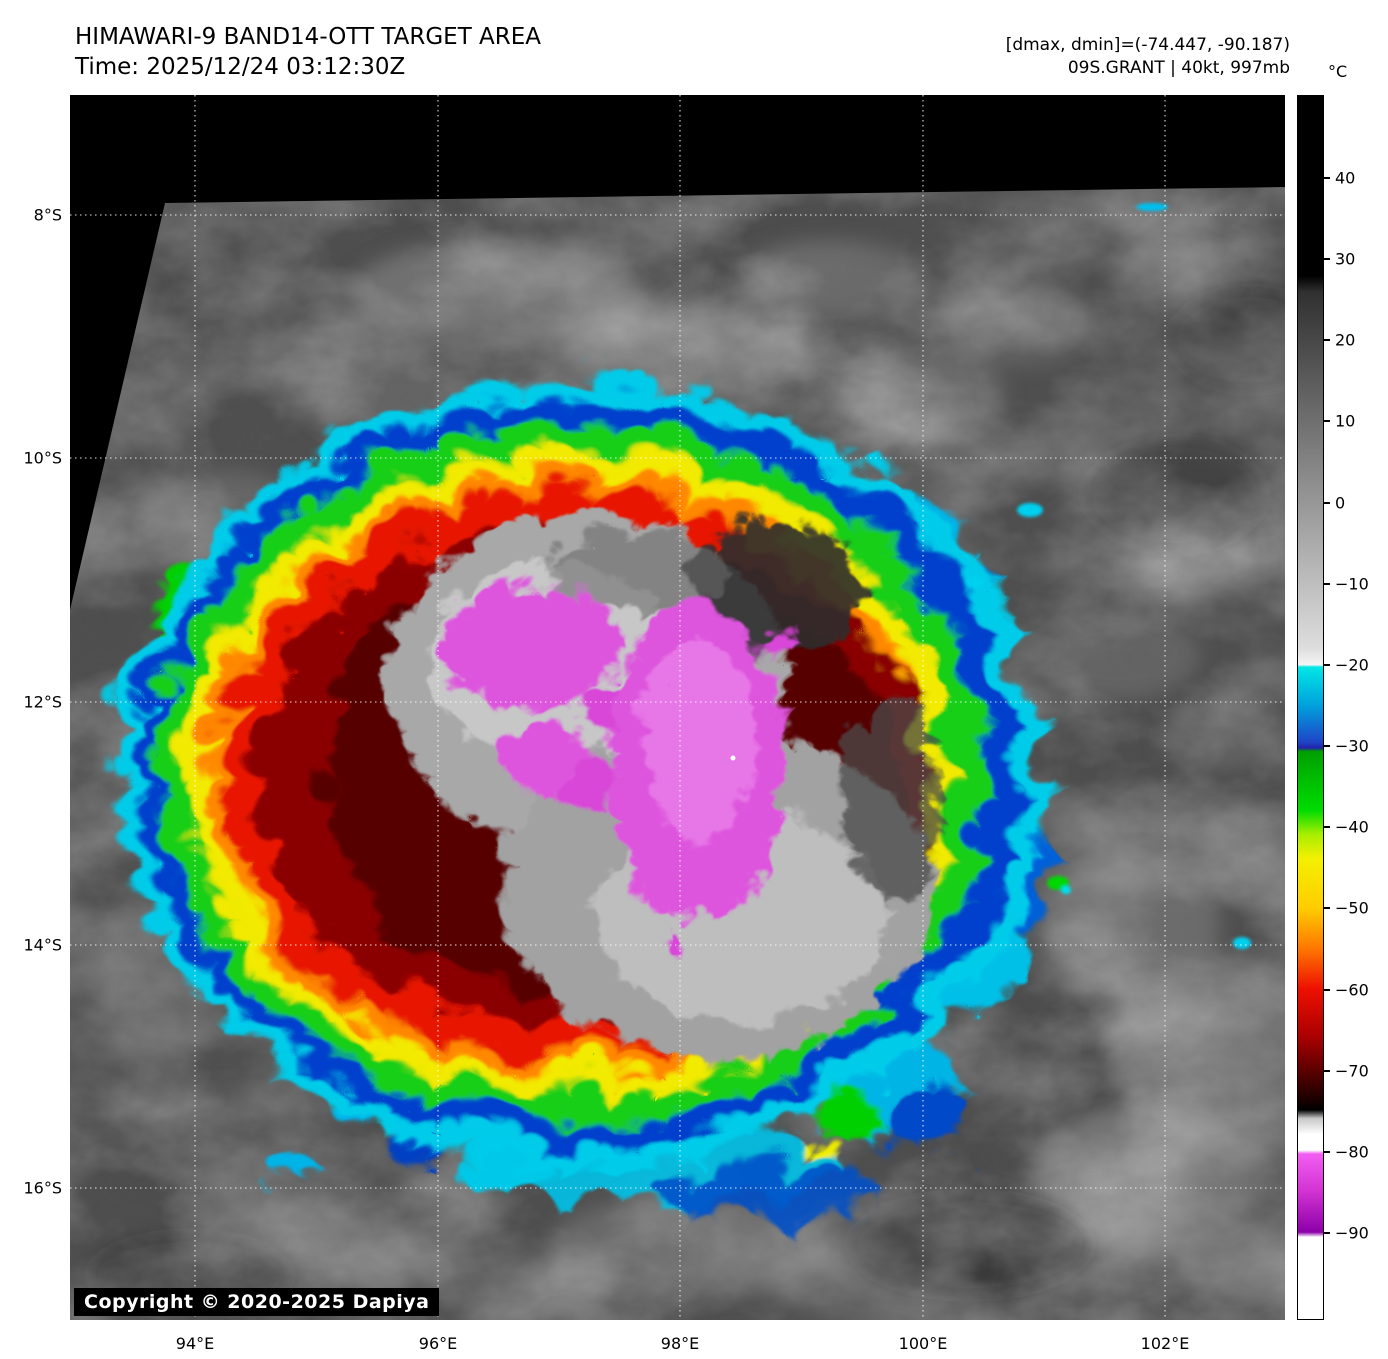 The width and height of the screenshot is (1388, 1359). I want to click on lat-tick-label: 8°S, so click(47, 215).